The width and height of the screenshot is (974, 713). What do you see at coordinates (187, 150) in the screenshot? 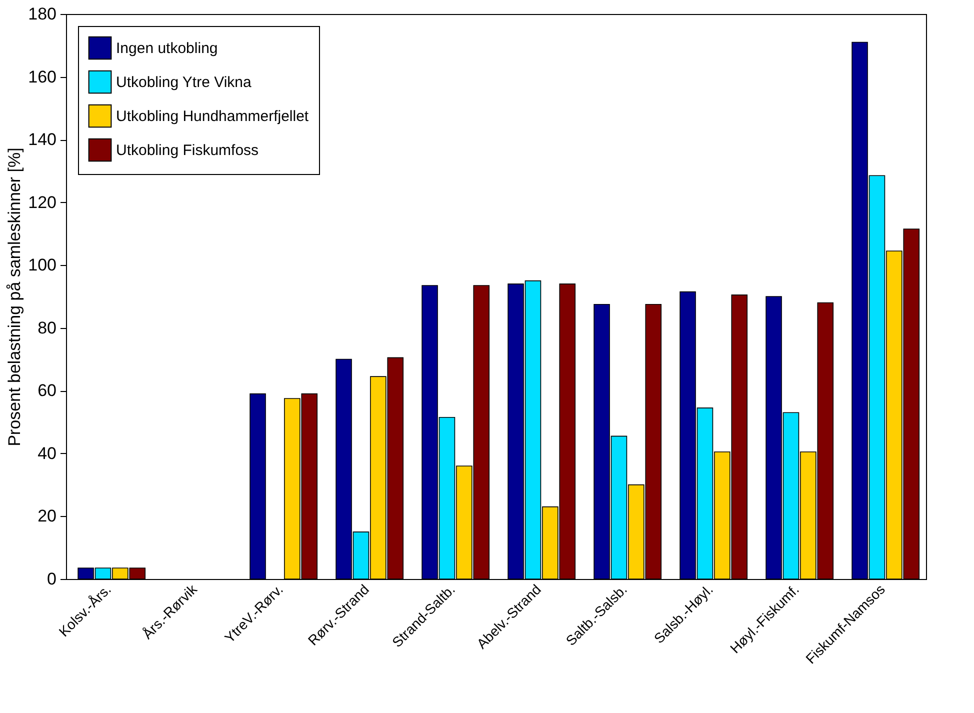
I see `legend-label: Utkobling Fiskumfoss` at bounding box center [187, 150].